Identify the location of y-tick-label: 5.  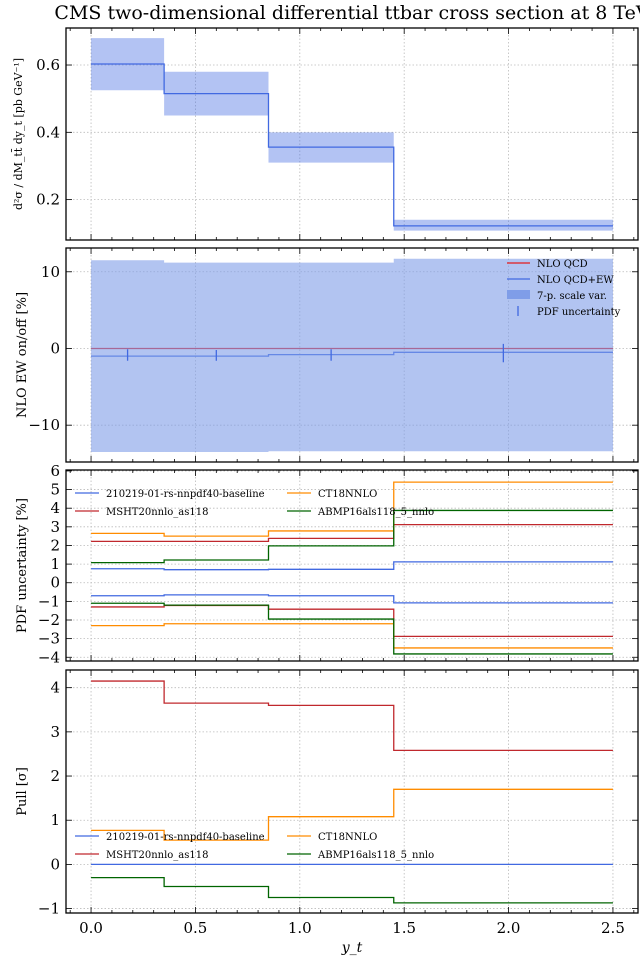
(55, 490).